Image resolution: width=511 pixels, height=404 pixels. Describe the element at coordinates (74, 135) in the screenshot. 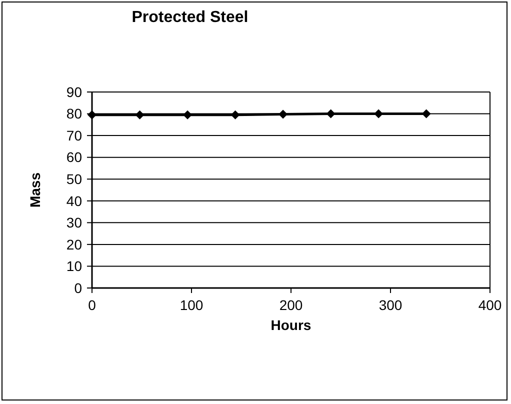

I see `y-tick-label: 70` at that location.